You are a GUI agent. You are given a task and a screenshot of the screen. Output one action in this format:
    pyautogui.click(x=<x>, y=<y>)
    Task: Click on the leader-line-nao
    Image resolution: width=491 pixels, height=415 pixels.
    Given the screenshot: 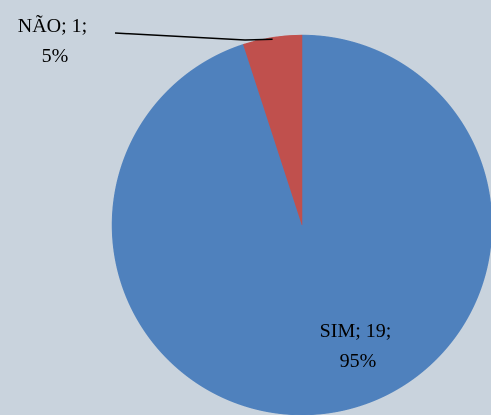 What is the action you would take?
    pyautogui.click(x=193, y=36)
    